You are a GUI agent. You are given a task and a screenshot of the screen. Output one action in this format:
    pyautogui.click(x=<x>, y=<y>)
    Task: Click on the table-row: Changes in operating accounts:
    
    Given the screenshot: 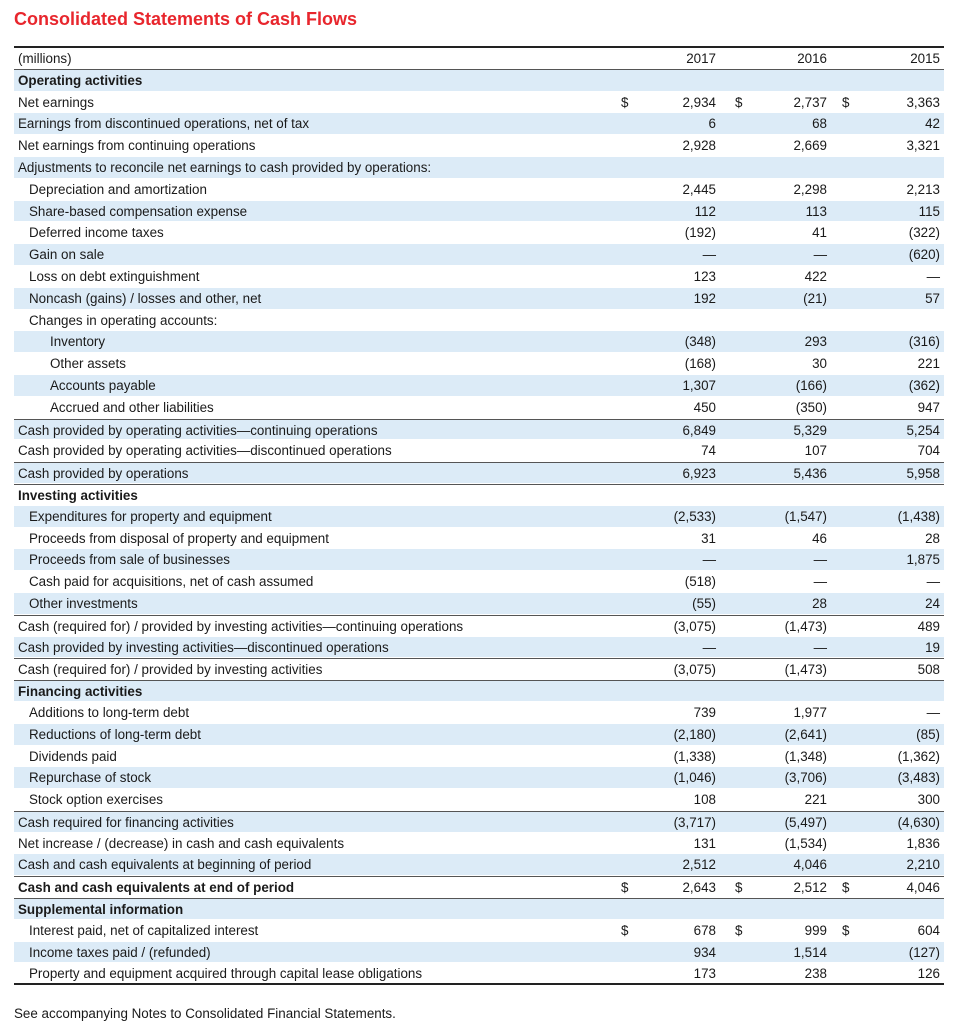 What is the action you would take?
    pyautogui.click(x=479, y=321)
    